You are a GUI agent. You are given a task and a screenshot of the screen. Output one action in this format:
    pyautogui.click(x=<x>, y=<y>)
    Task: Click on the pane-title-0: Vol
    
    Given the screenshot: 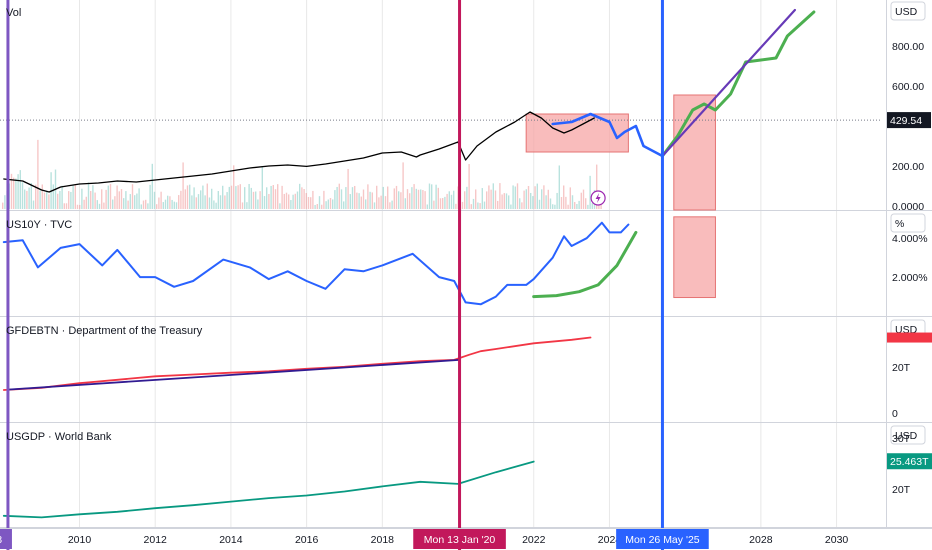 What is the action you would take?
    pyautogui.click(x=13, y=13)
    